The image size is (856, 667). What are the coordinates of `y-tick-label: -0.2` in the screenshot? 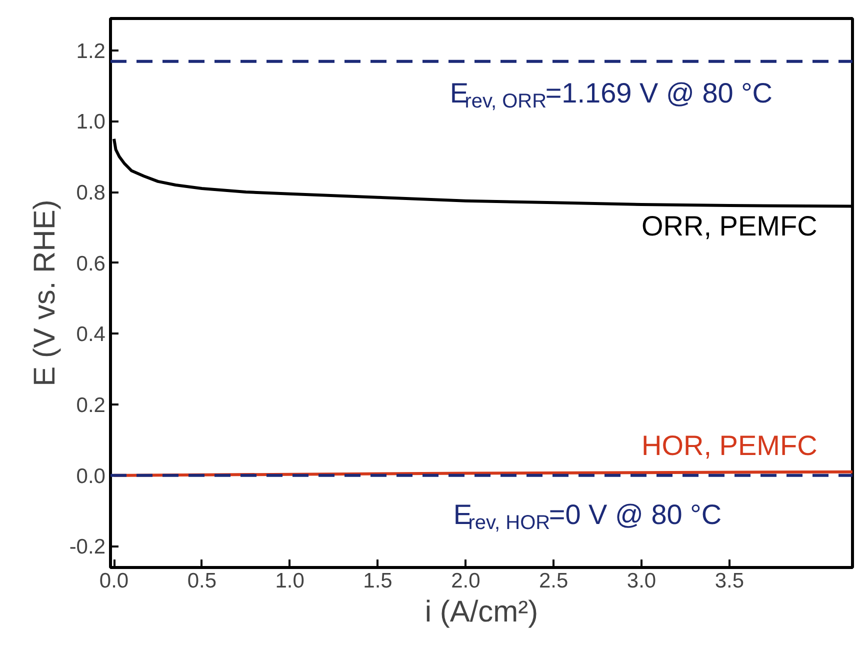 It's located at (87, 547).